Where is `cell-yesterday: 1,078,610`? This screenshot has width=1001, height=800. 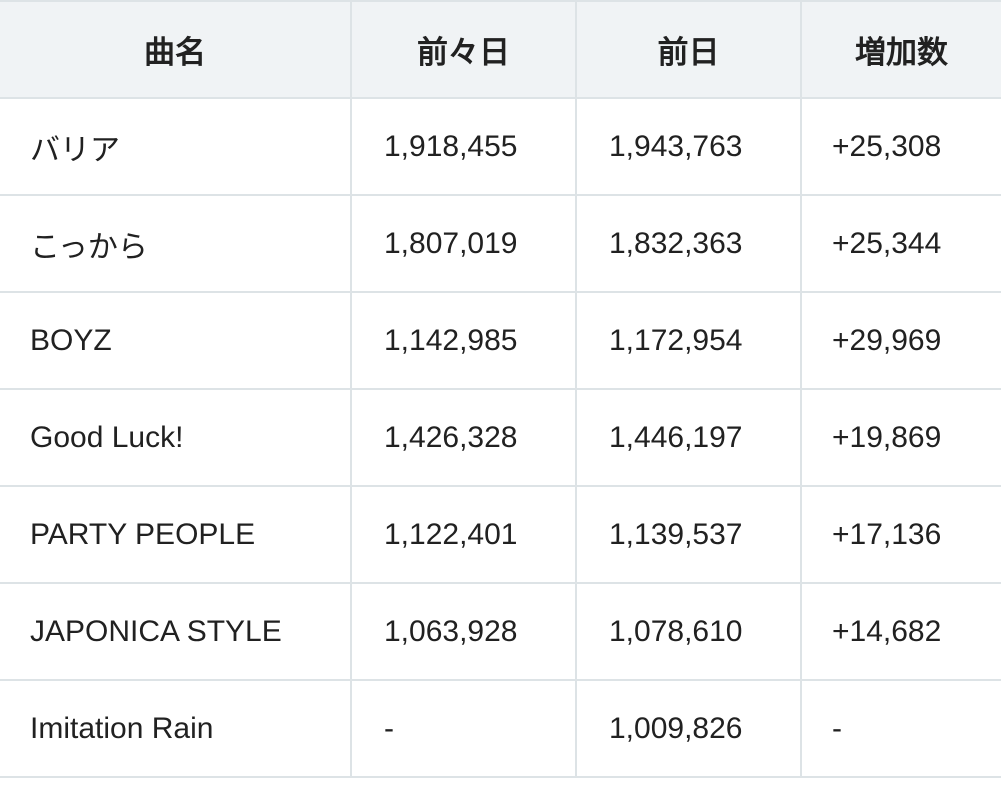 cell-yesterday: 1,078,610 is located at coordinates (688, 631).